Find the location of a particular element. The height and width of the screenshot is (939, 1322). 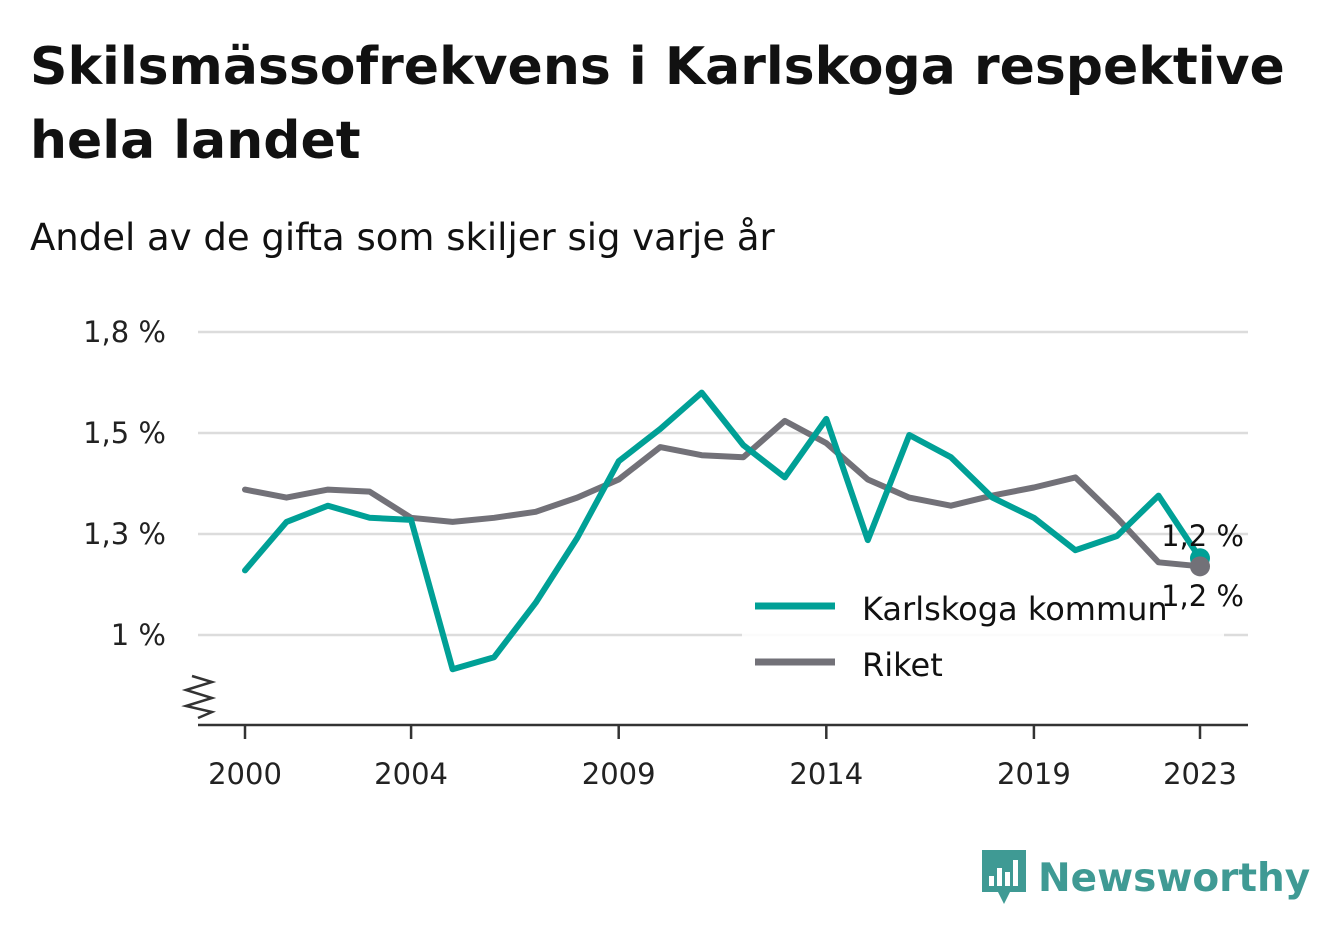

axis-break-icon is located at coordinates (199, 697).